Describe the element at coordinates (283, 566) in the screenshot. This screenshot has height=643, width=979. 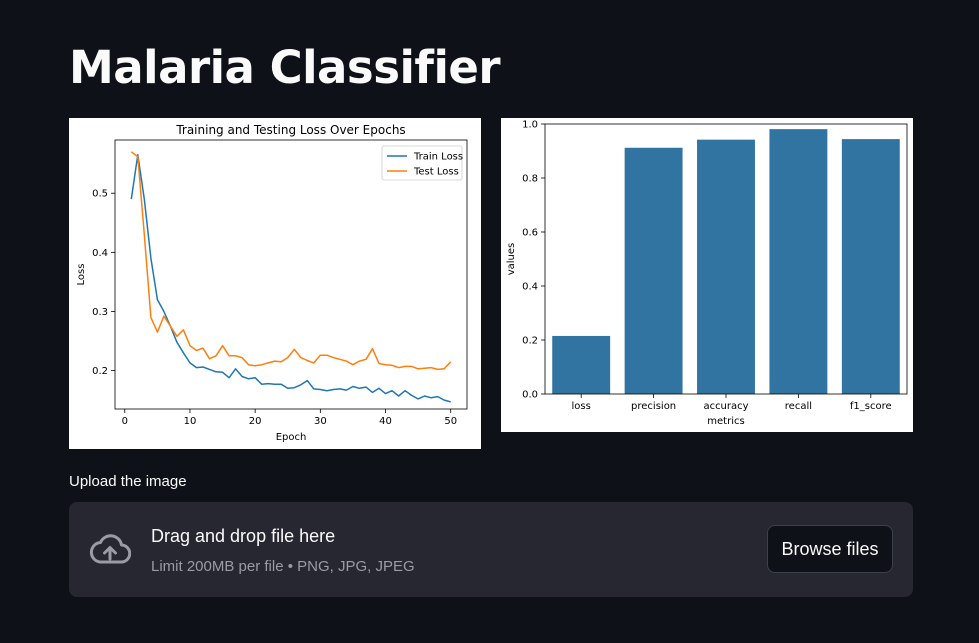
I see `dropzone-hint: Limit 200MB per file • PNG, JPG, JPEG` at that location.